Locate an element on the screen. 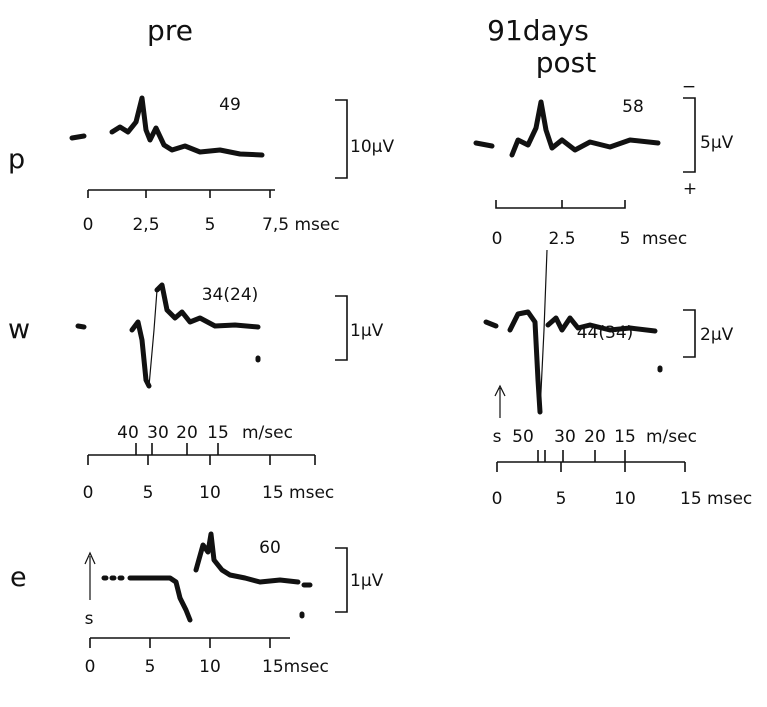 The image size is (767, 707). tick: 2.5 is located at coordinates (561, 239).